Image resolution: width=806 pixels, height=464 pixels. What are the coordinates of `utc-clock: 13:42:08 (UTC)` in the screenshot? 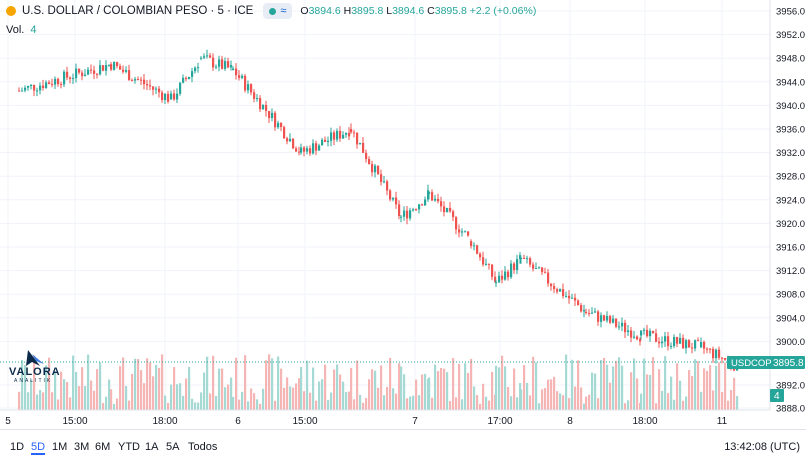 It's located at (762, 447).